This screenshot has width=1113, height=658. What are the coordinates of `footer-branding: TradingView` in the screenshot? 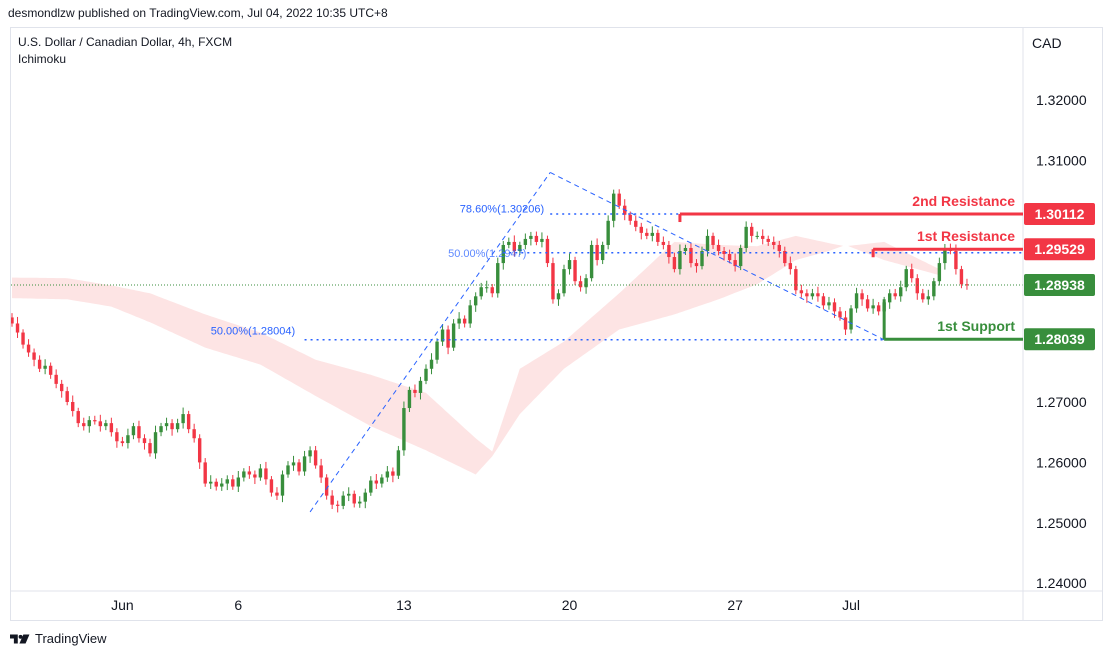 It's located at (58, 638).